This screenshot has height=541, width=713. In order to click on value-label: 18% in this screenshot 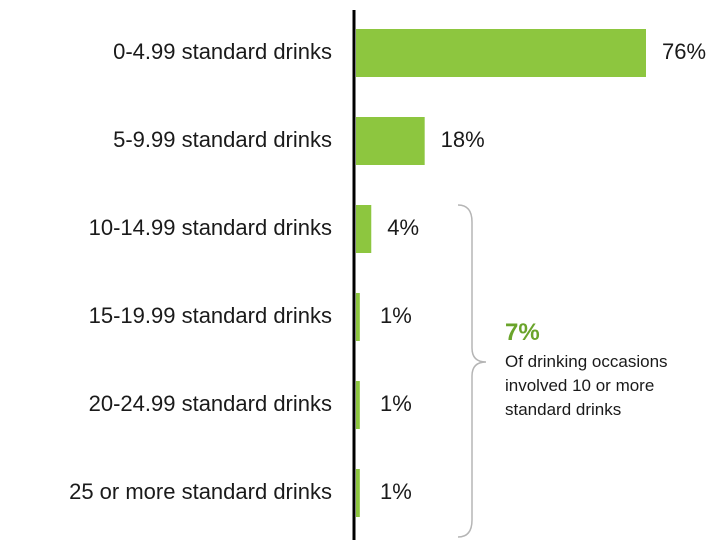, I will do `click(463, 139)`.